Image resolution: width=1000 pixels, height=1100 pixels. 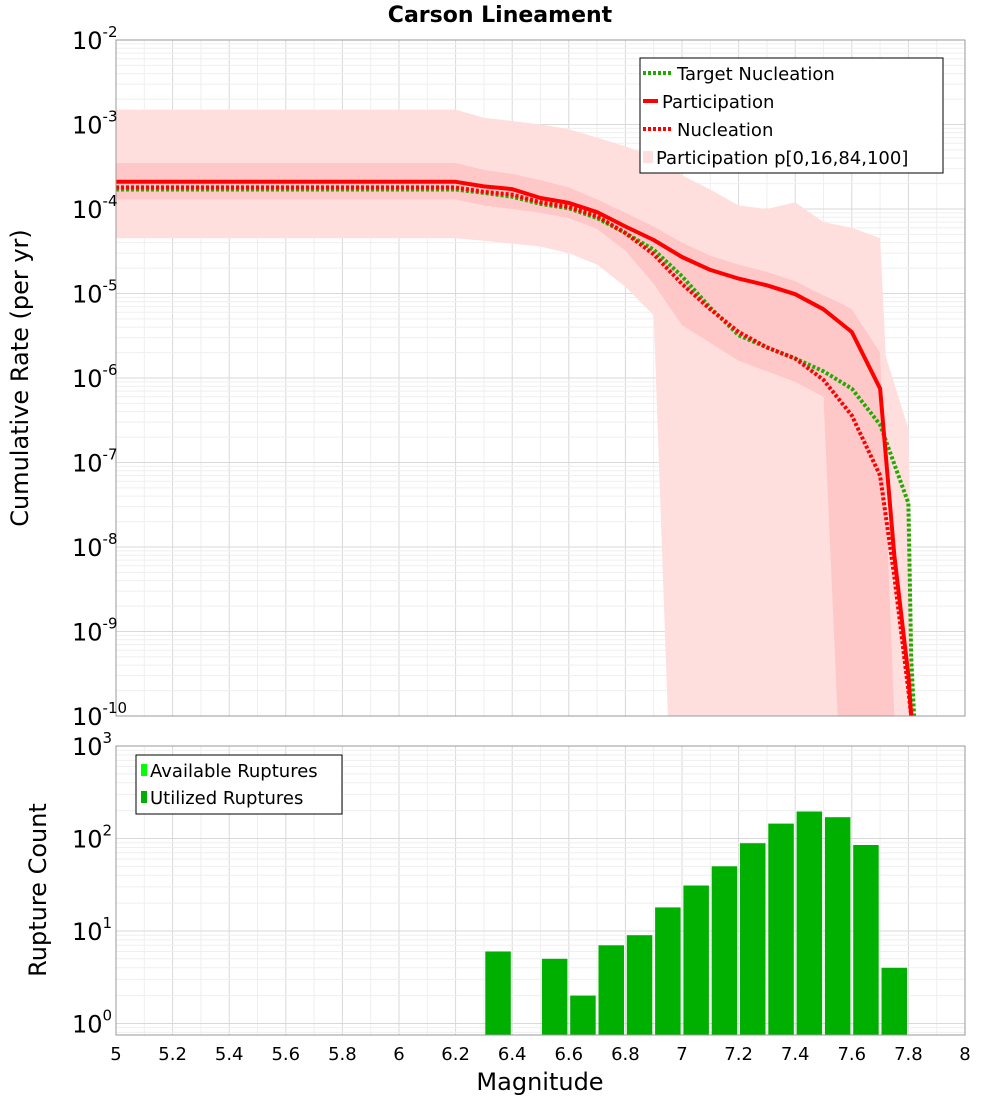 What do you see at coordinates (795, 1054) in the screenshot?
I see `x-tick-label: 7.4` at bounding box center [795, 1054].